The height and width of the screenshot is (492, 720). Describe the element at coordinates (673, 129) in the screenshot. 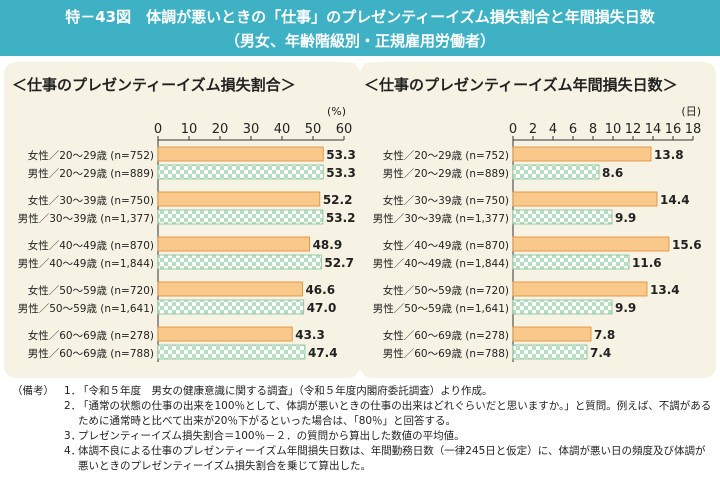

I see `x-tick-label: 16` at that location.